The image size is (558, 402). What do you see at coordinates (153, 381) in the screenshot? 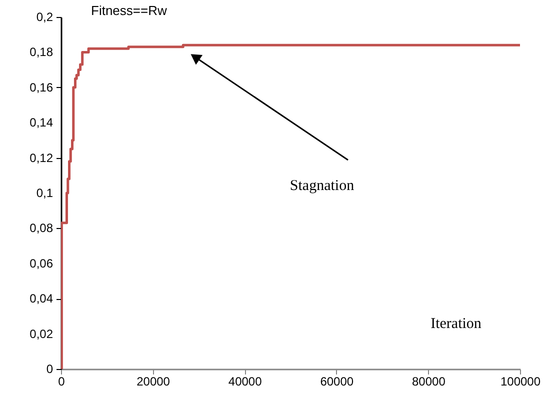
I see `x-tick-label: 20000` at bounding box center [153, 381].